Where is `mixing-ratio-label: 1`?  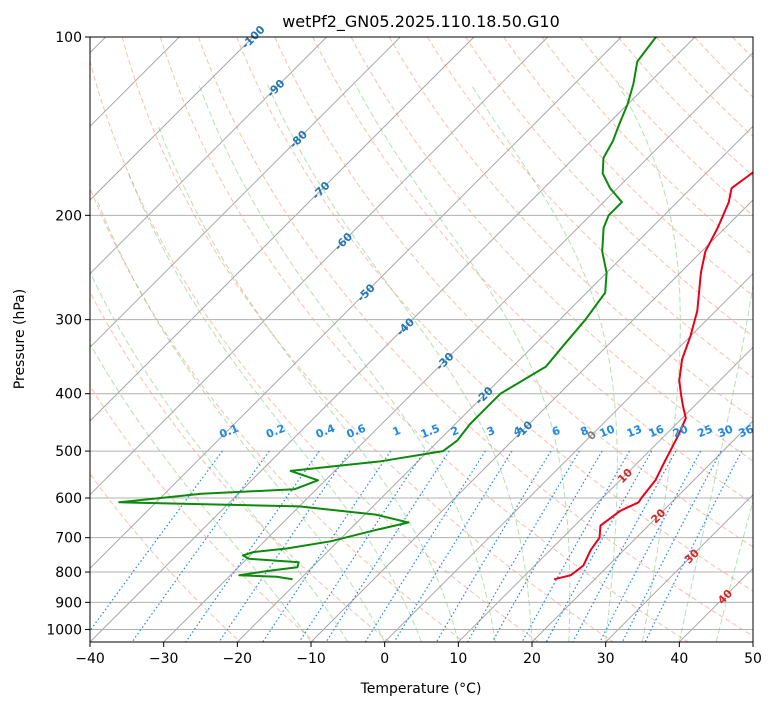 mixing-ratio-label: 1 is located at coordinates (397, 431).